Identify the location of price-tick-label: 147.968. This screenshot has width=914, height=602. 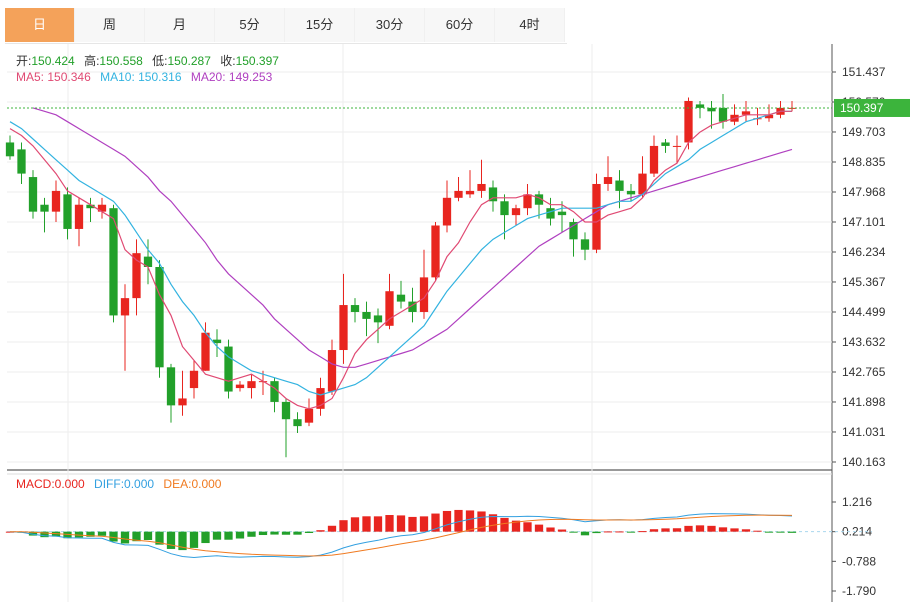
(864, 192).